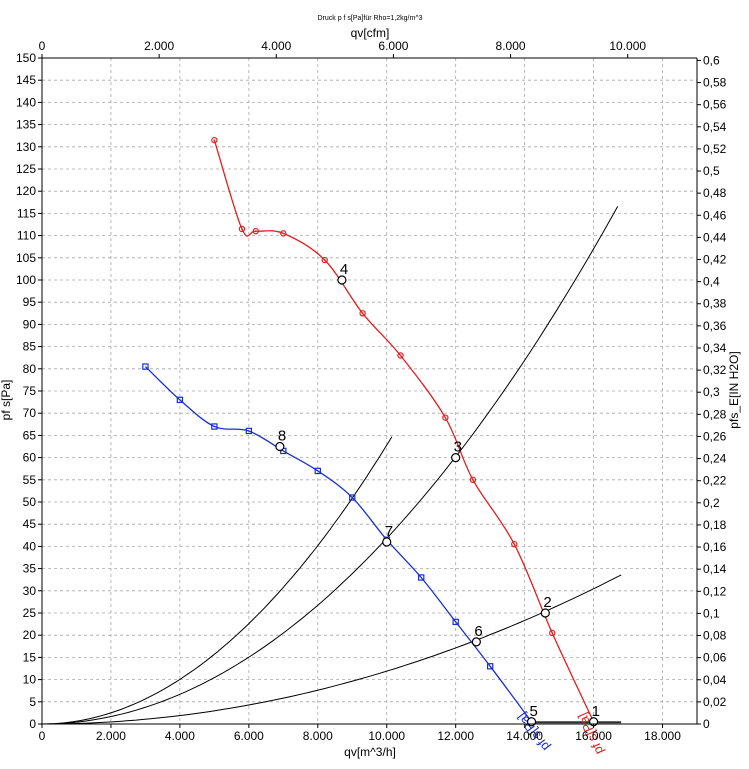 Image resolution: width=749 pixels, height=769 pixels. What do you see at coordinates (455, 736) in the screenshot?
I see `x-tick-label: 12.000` at bounding box center [455, 736].